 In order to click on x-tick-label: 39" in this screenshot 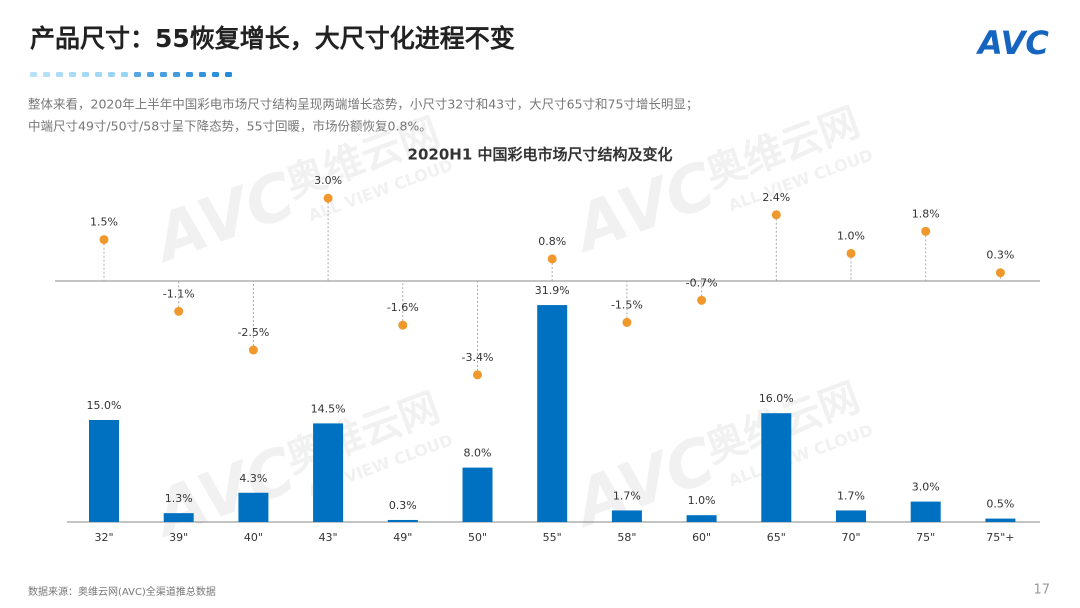, I will do `click(178, 537)`.